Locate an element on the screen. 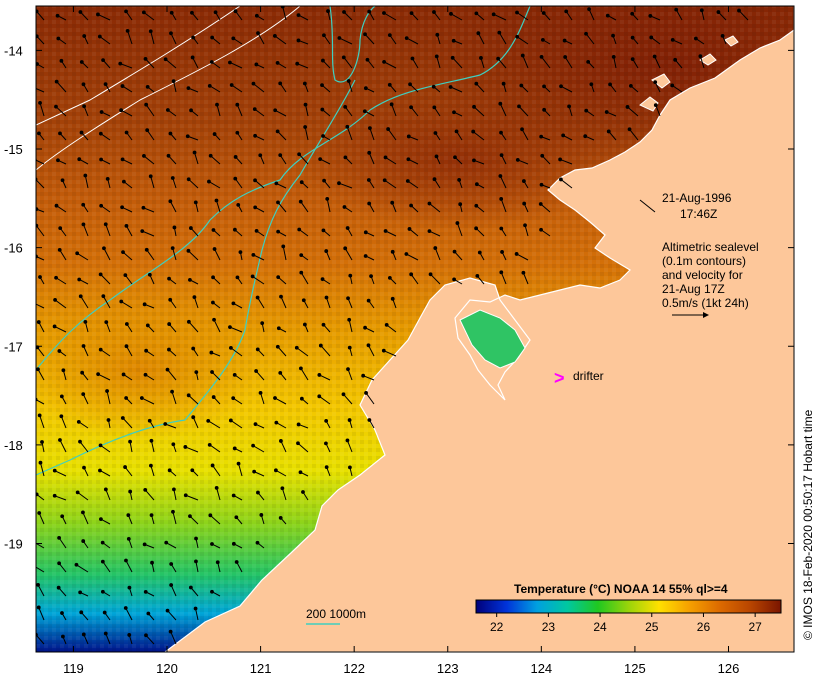 The image size is (820, 680). altimetry-line-2: (0.1m contours) is located at coordinates (704, 261).